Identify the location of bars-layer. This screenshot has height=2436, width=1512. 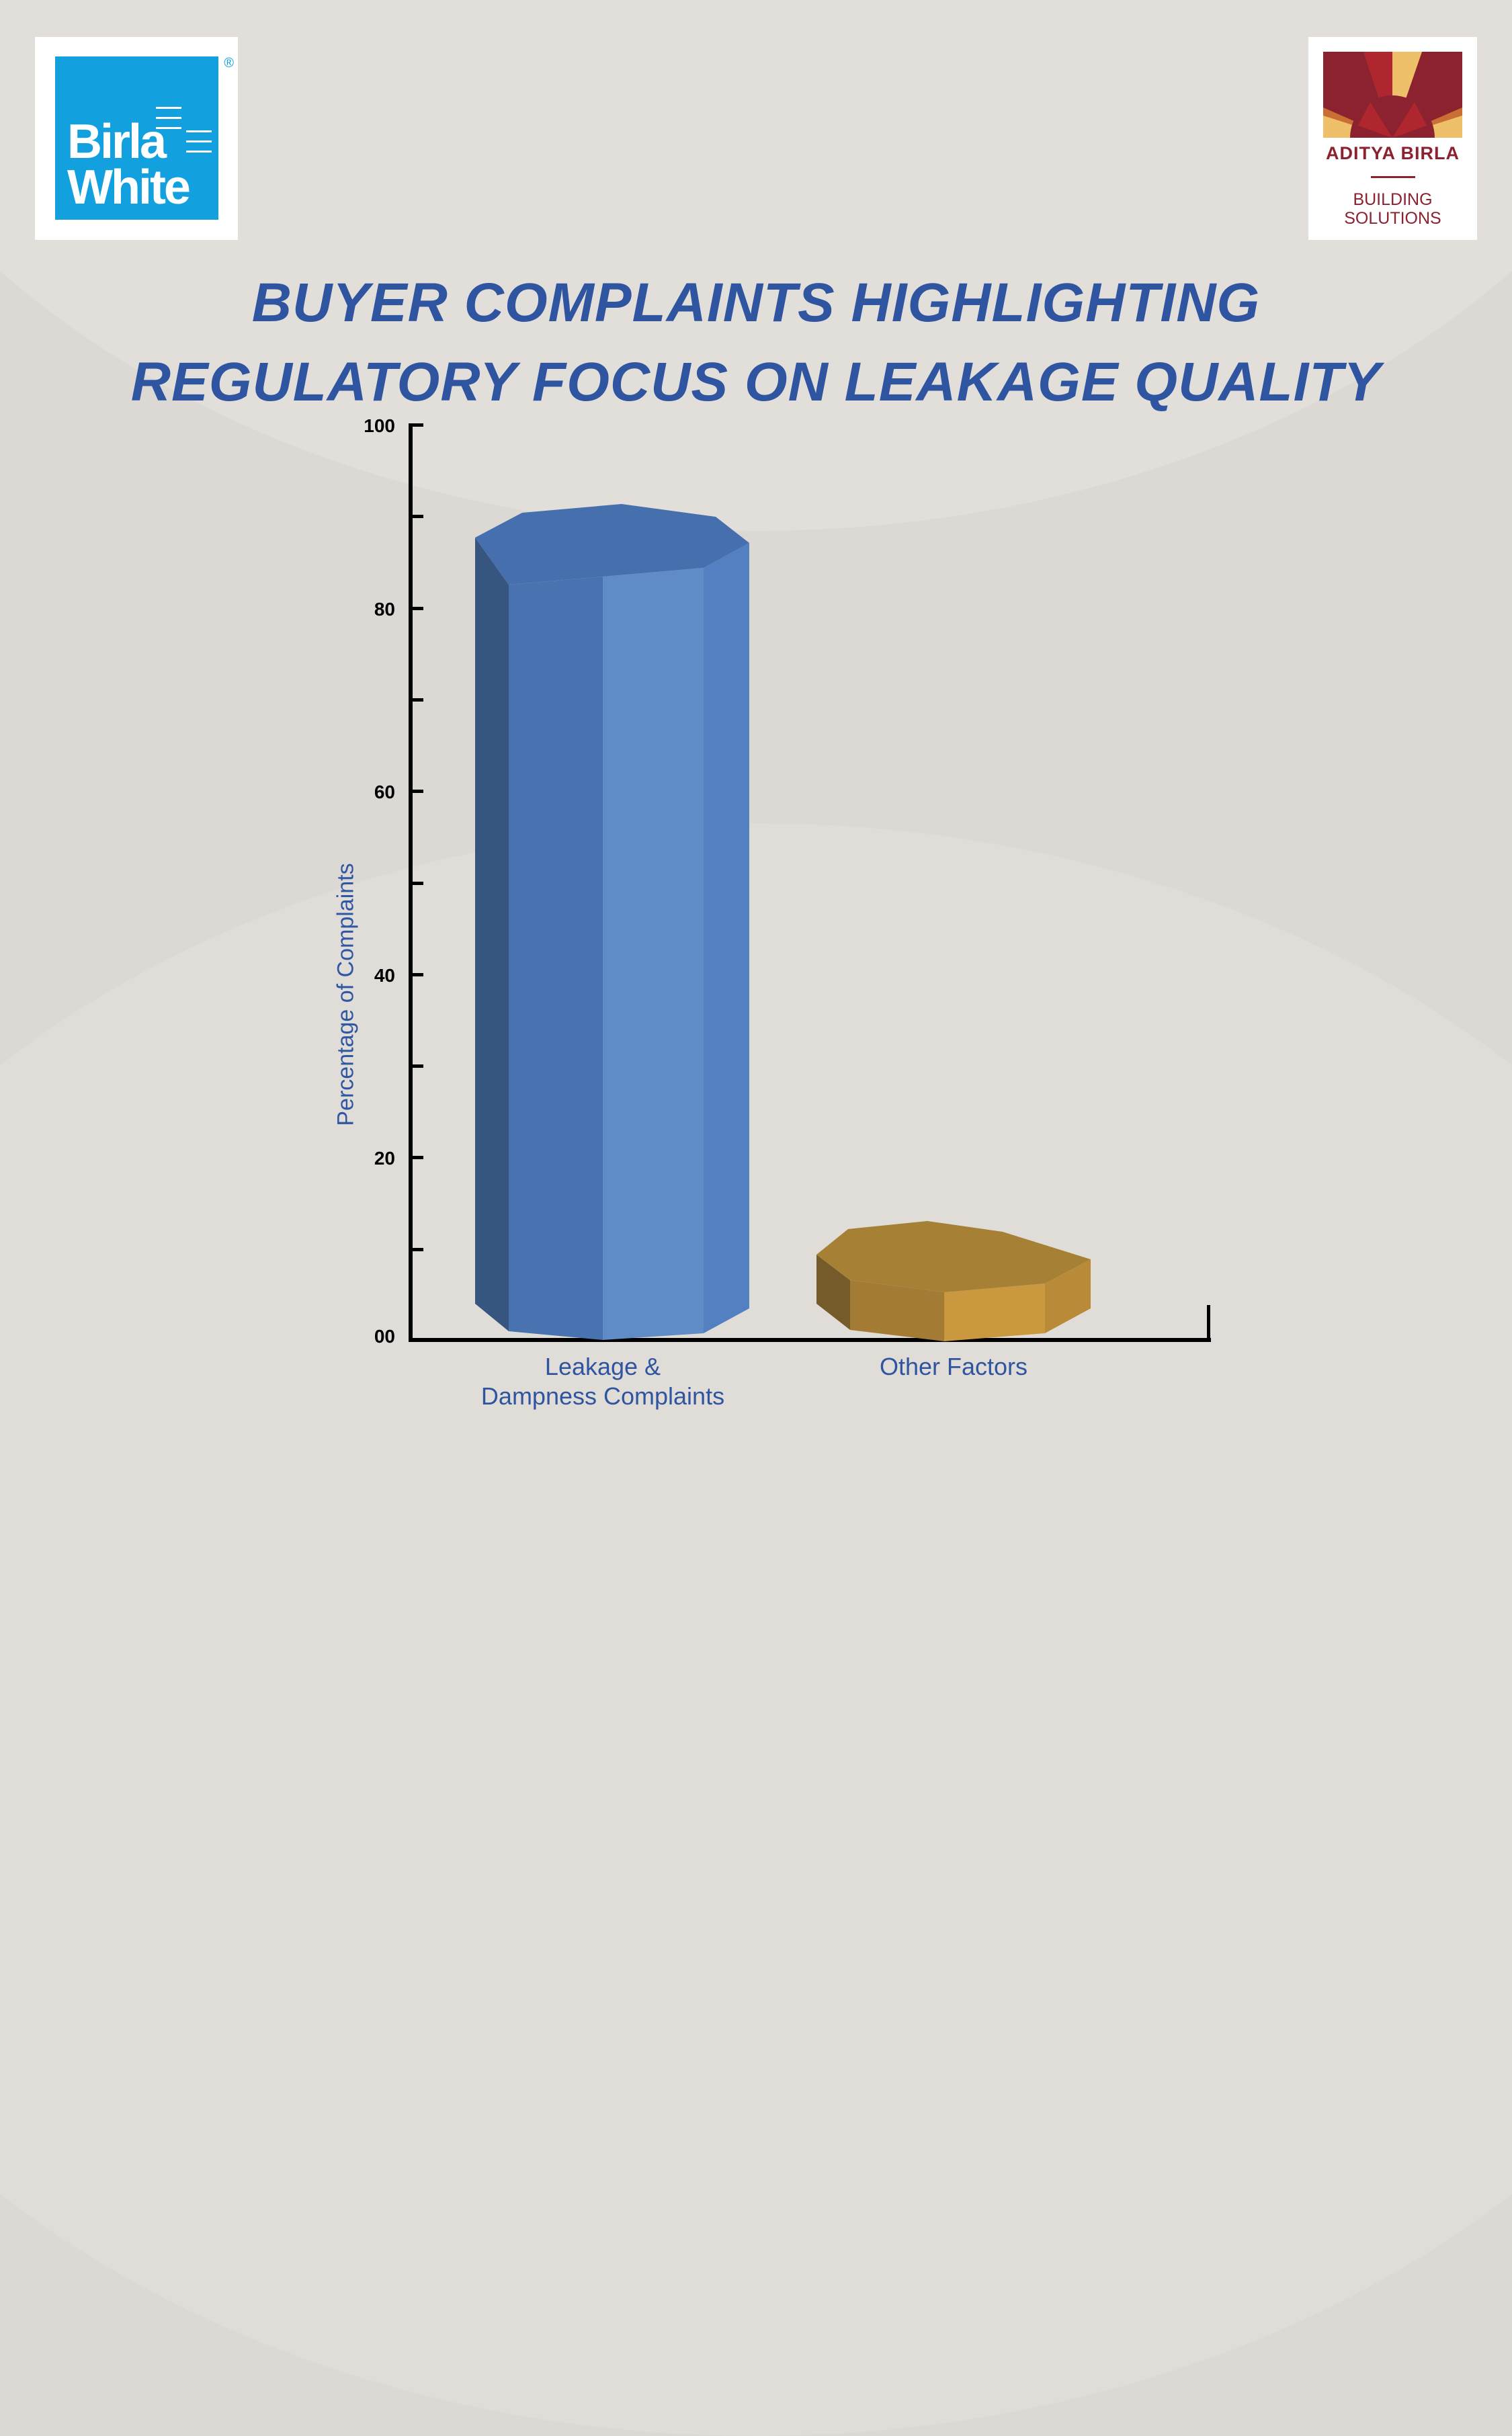
(783, 922).